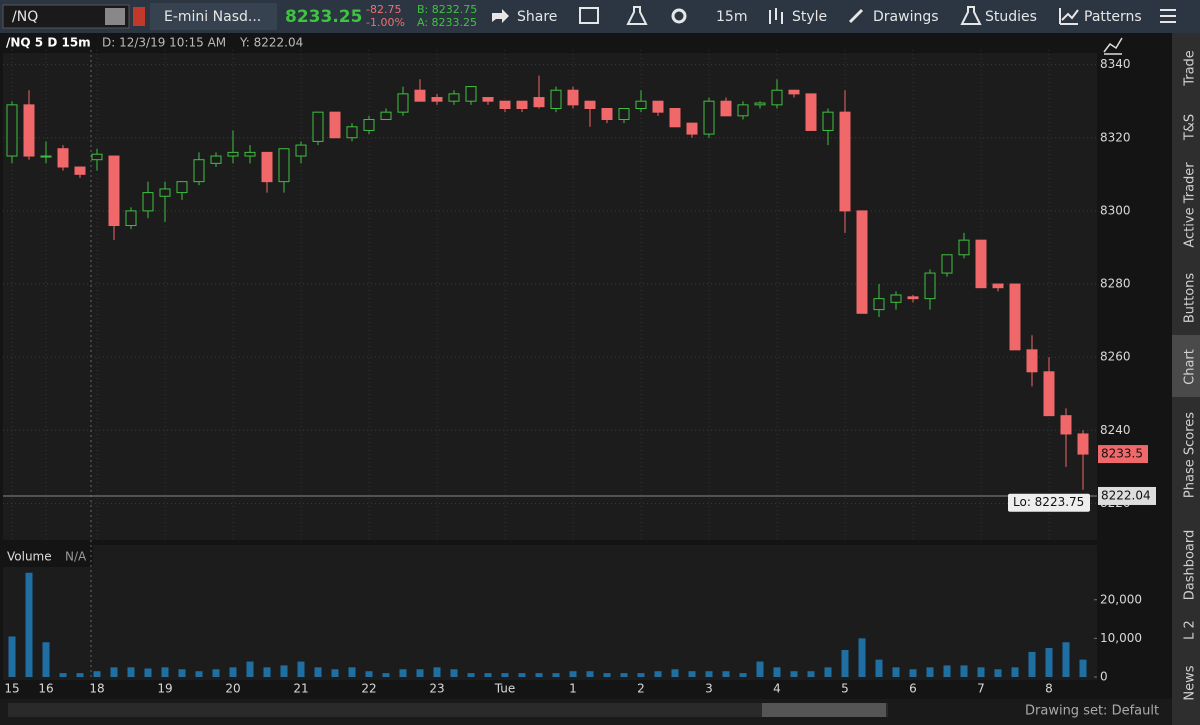 This screenshot has width=1200, height=725. I want to click on drawing-set: Drawing set: Default, so click(1092, 711).